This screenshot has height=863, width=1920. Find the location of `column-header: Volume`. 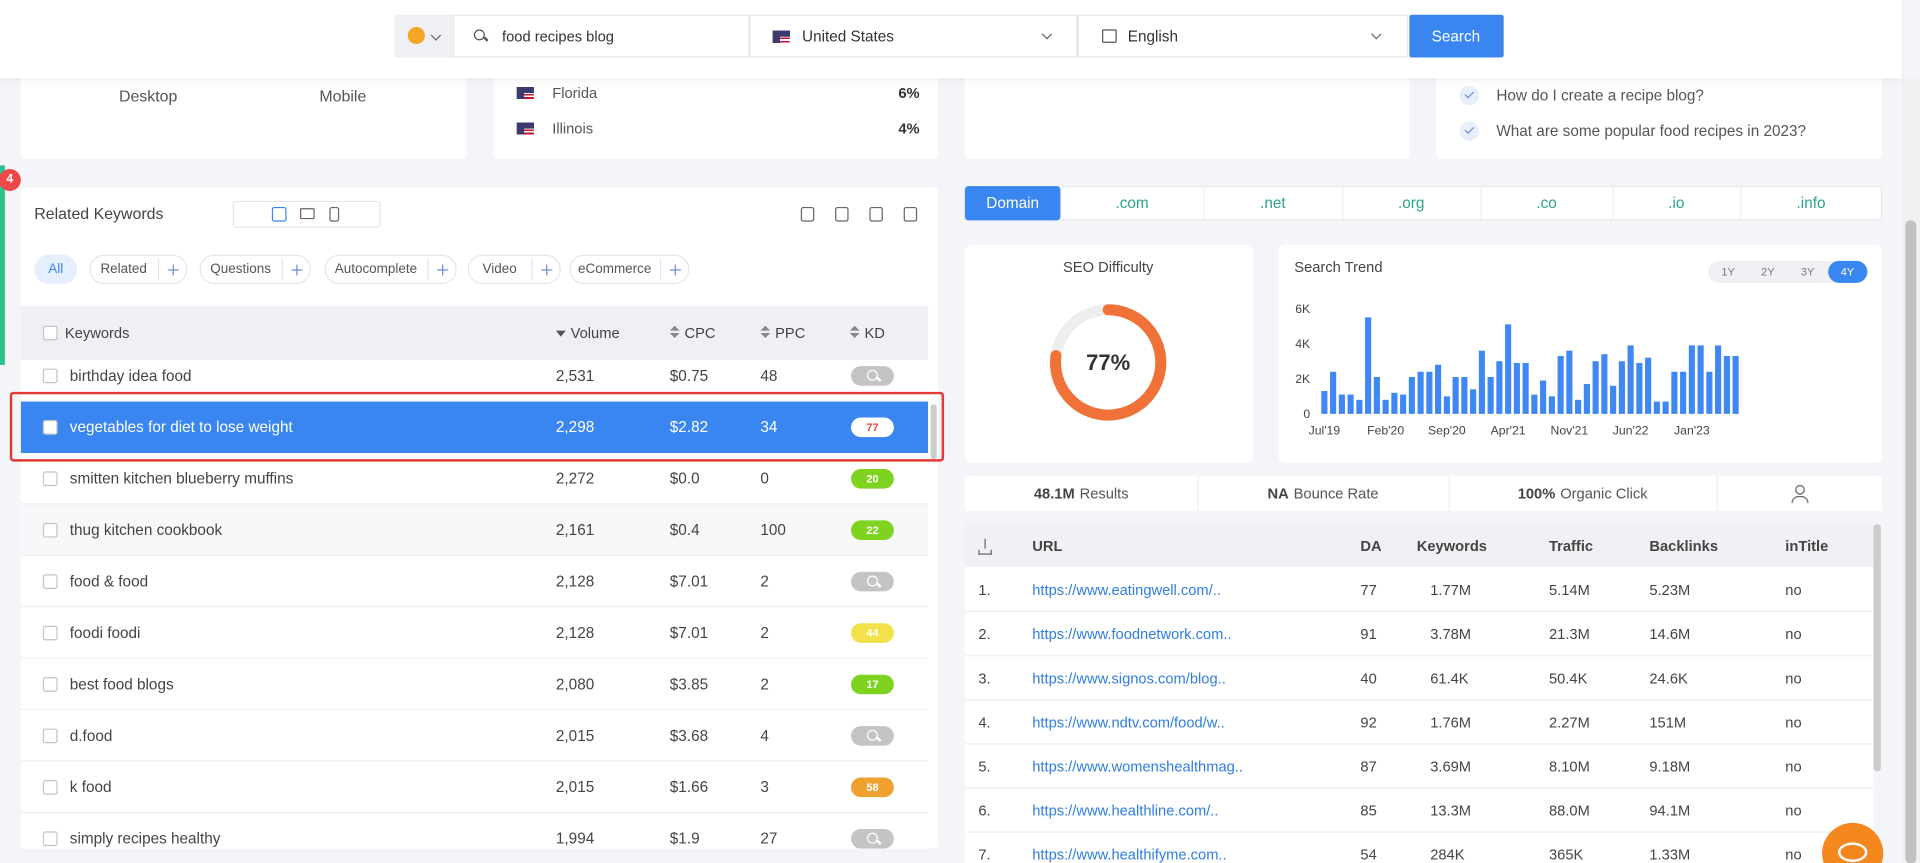

column-header: Volume is located at coordinates (595, 333).